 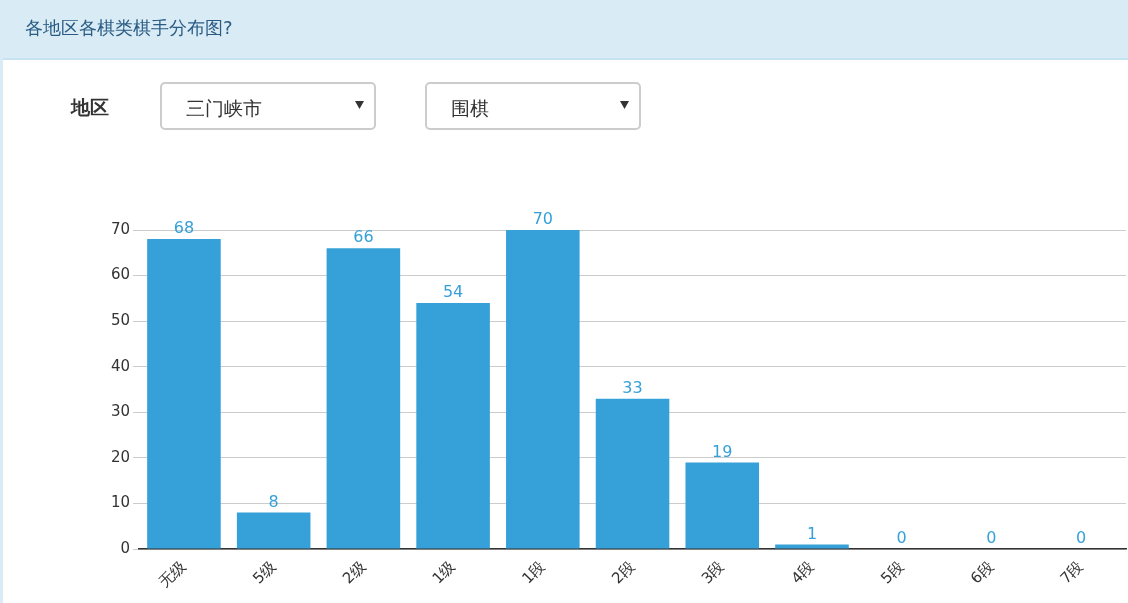 I want to click on x-tick-label: 2段, so click(x=623, y=572).